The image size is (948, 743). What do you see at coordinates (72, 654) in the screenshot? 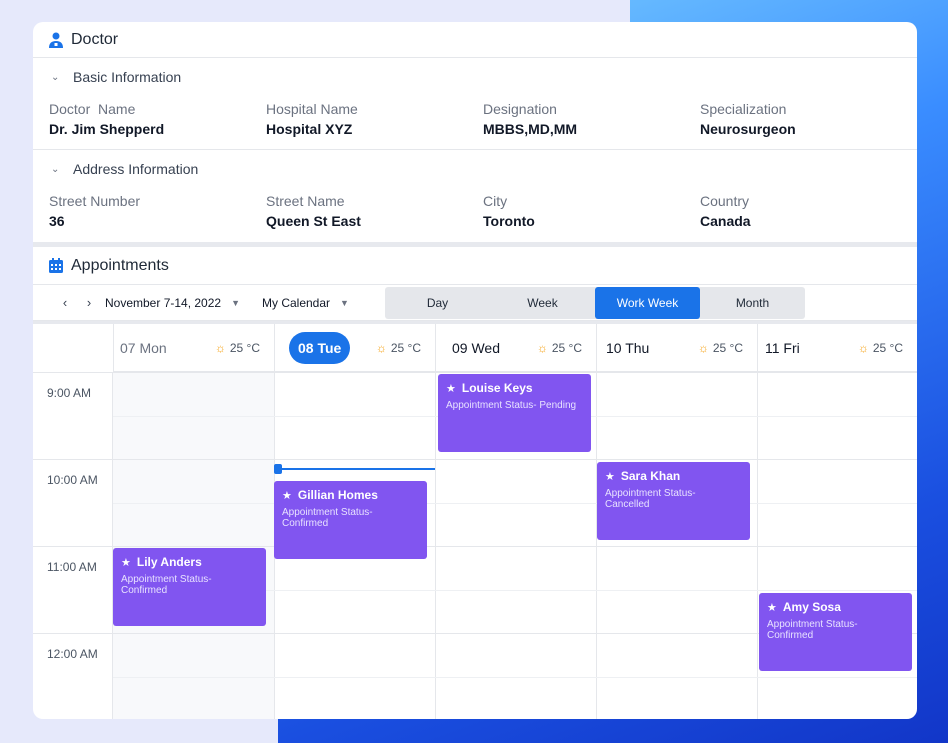
I see `time-label: 12:00 AM` at bounding box center [72, 654].